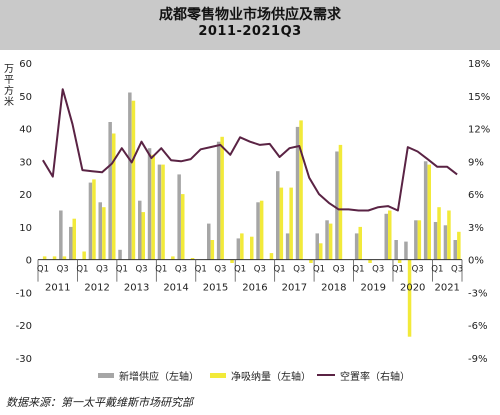  I want to click on y-right-tick-label: -3%, so click(477, 293).